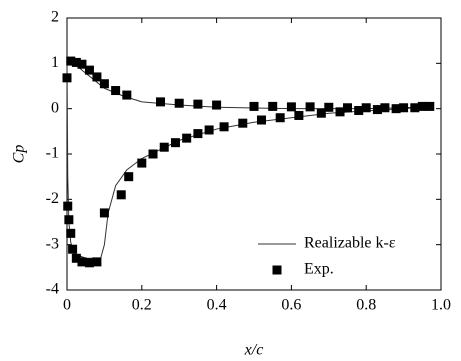  What do you see at coordinates (319, 269) in the screenshot?
I see `legend-label: Exp.` at bounding box center [319, 269].